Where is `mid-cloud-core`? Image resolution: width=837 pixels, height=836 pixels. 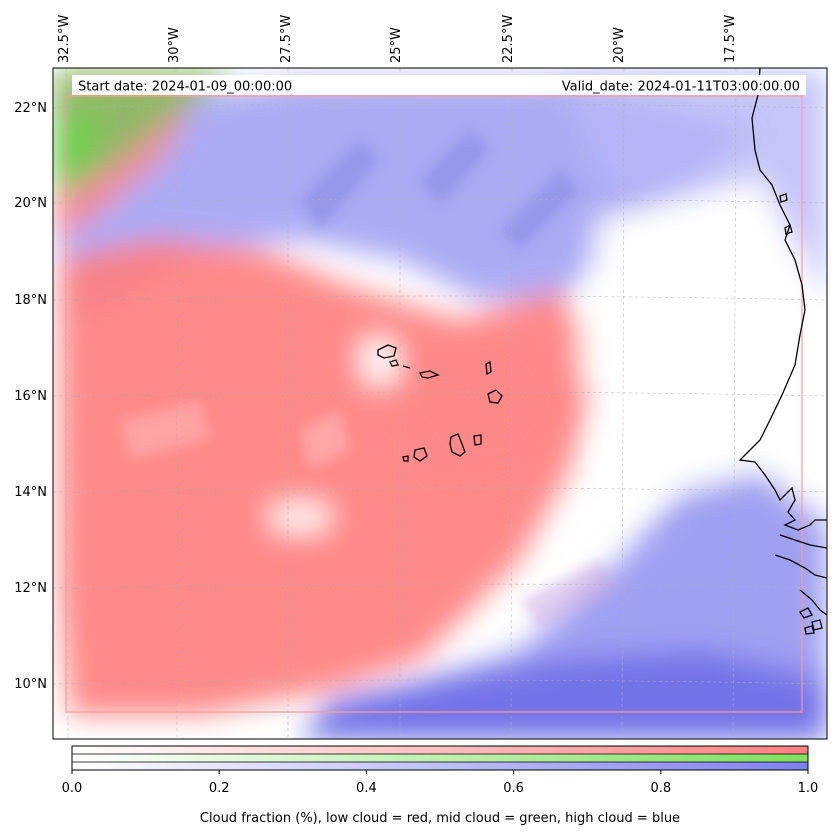
mid-cloud-core is located at coordinates (76, 150).